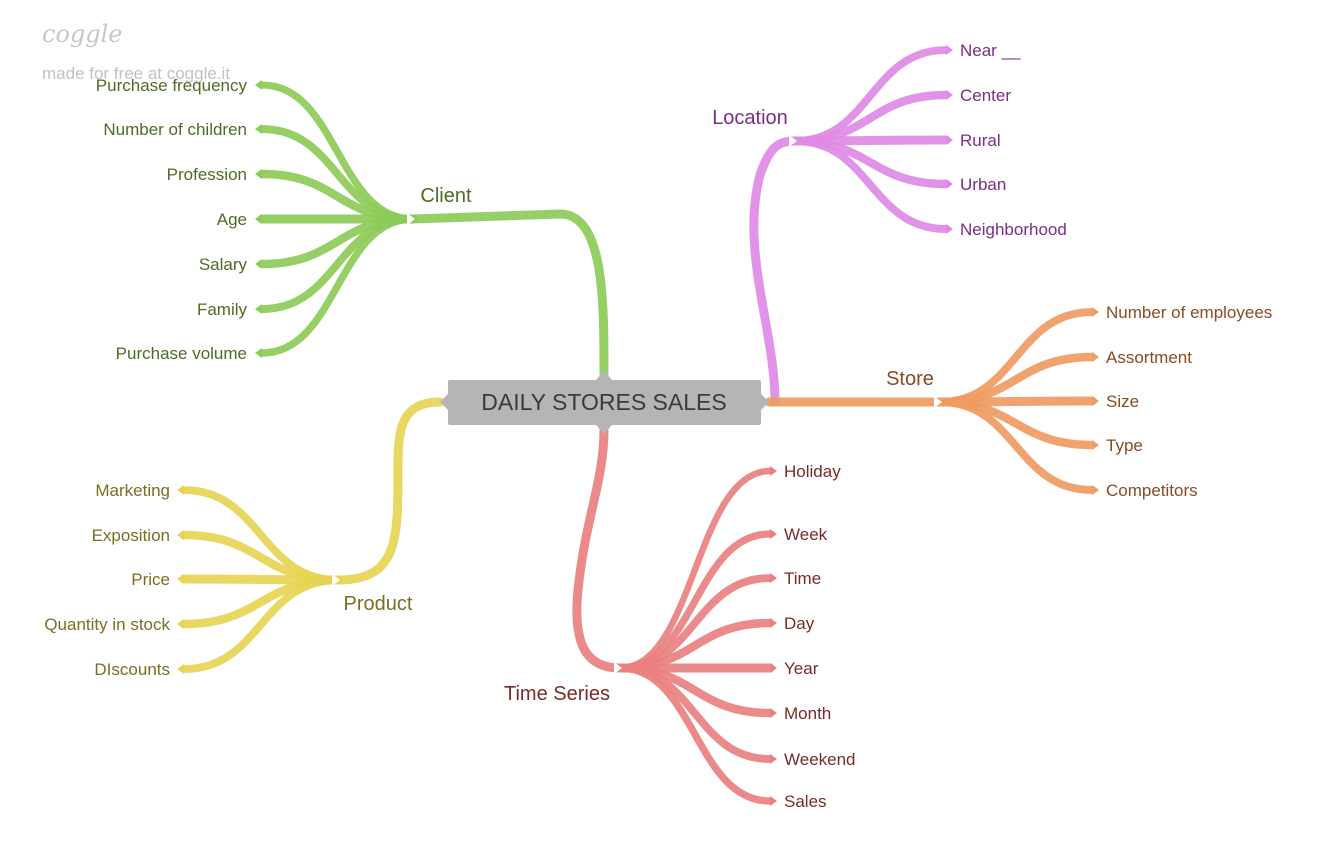 Image resolution: width=1320 pixels, height=861 pixels. What do you see at coordinates (1016, 446) in the screenshot?
I see `store-leaf-link` at bounding box center [1016, 446].